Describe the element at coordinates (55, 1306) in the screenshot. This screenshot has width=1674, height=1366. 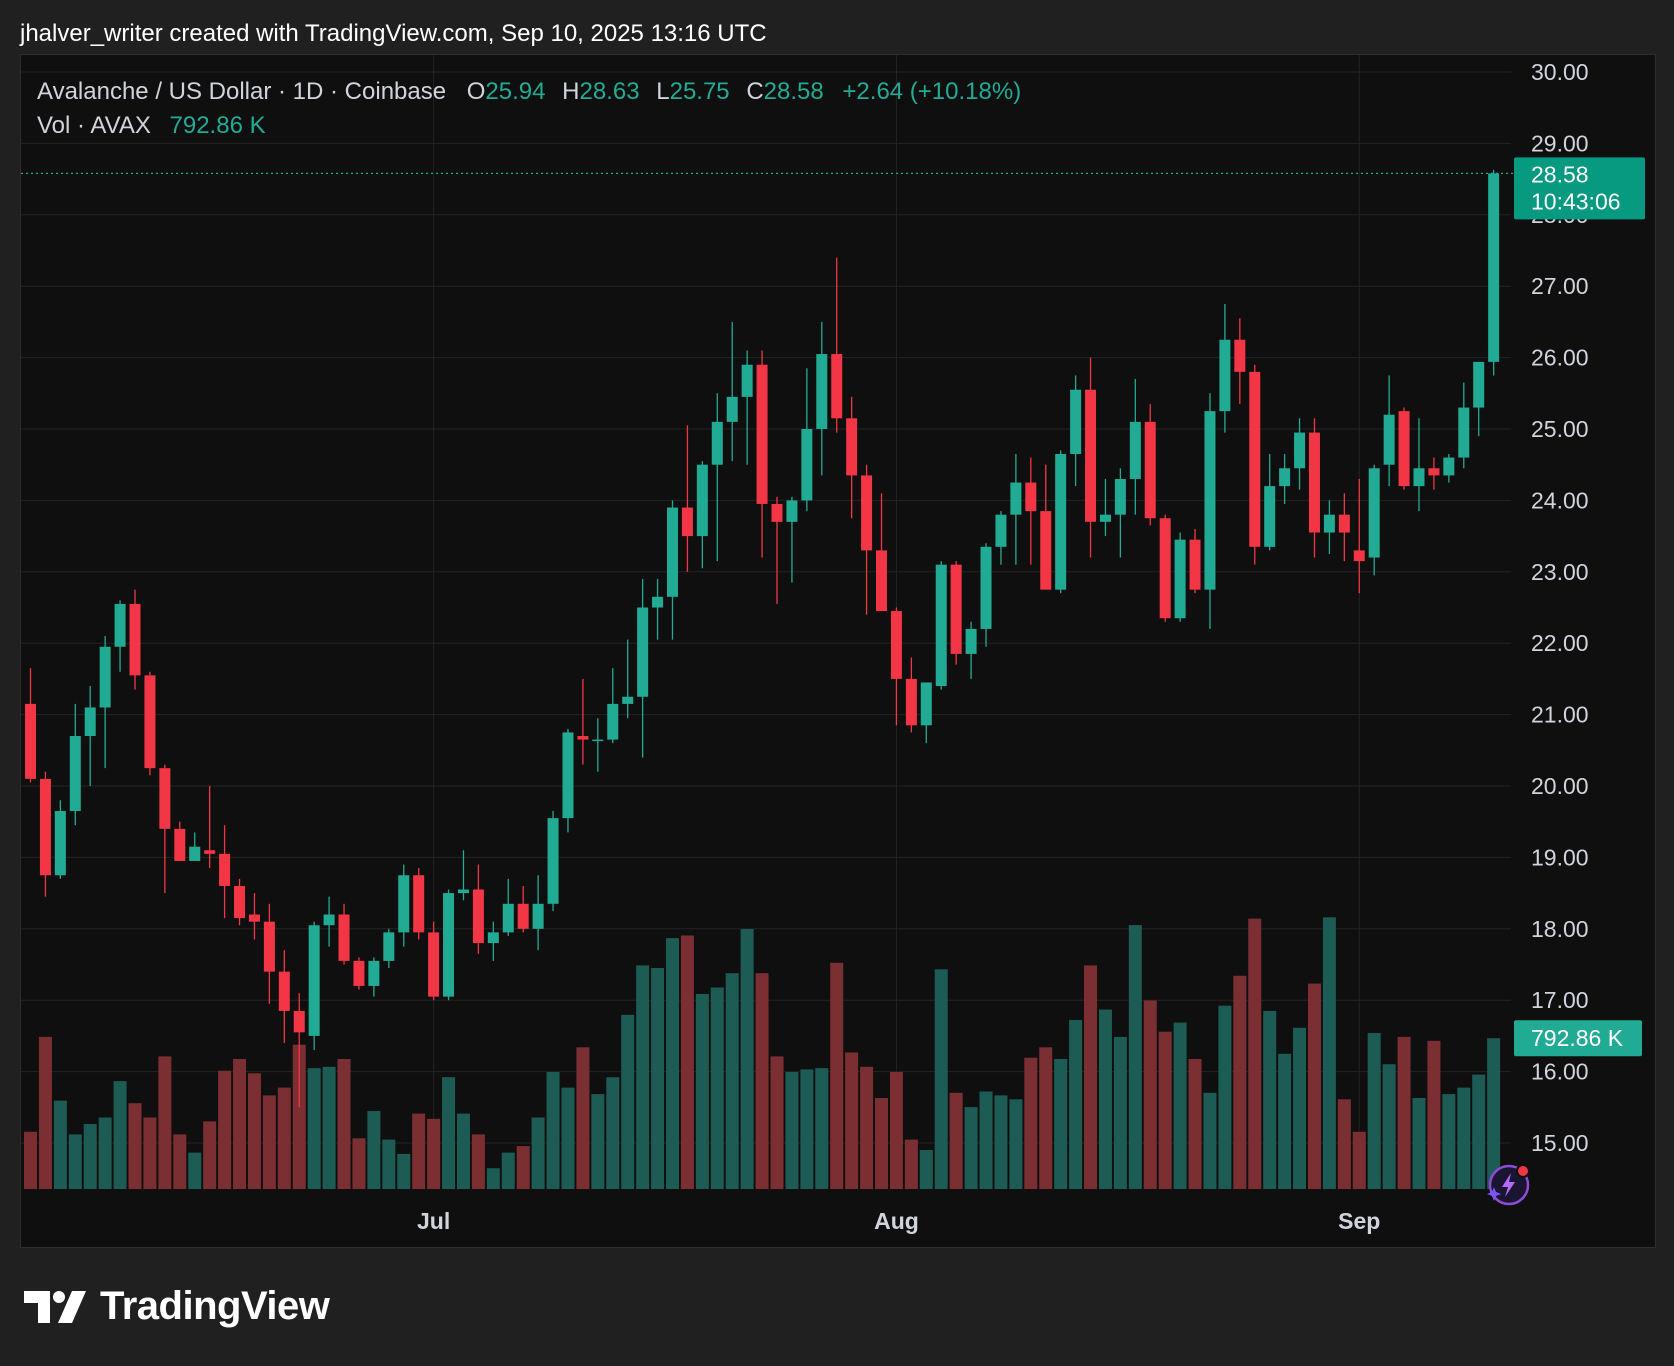
I see `tradingview-logo-icon` at that location.